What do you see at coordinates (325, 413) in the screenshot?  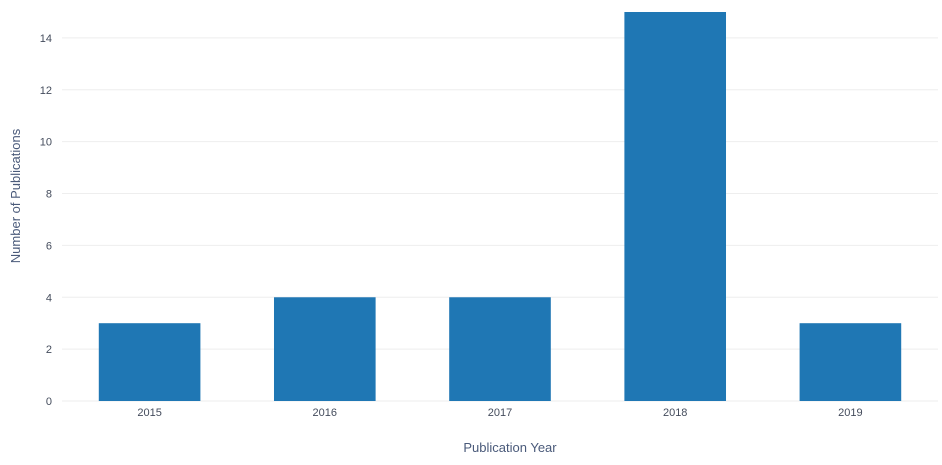 I see `x-tick-label: 2016` at bounding box center [325, 413].